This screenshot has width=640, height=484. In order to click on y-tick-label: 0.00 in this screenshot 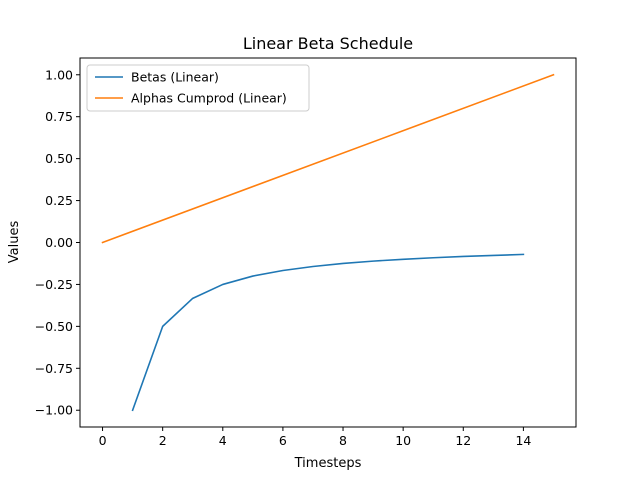, I will do `click(59, 242)`.